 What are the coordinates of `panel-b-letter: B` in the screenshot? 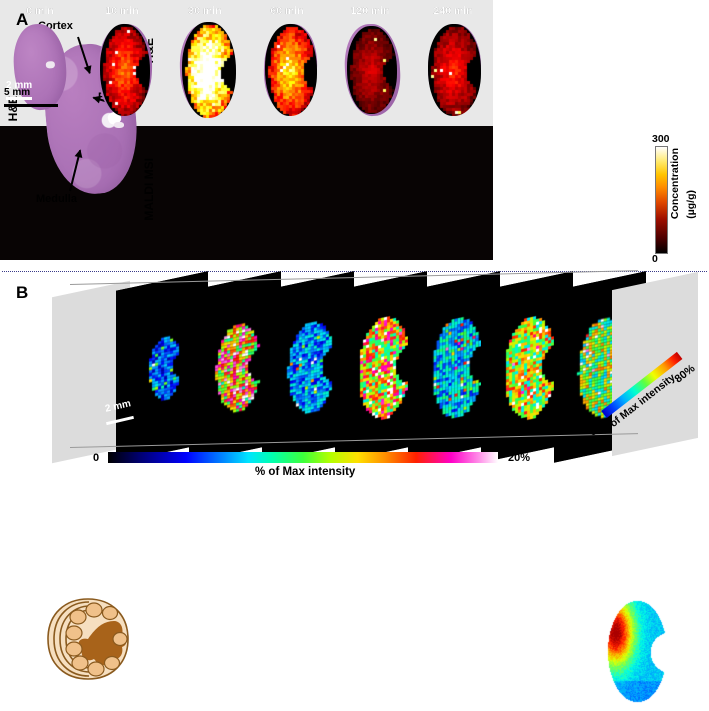 It's located at (22, 292).